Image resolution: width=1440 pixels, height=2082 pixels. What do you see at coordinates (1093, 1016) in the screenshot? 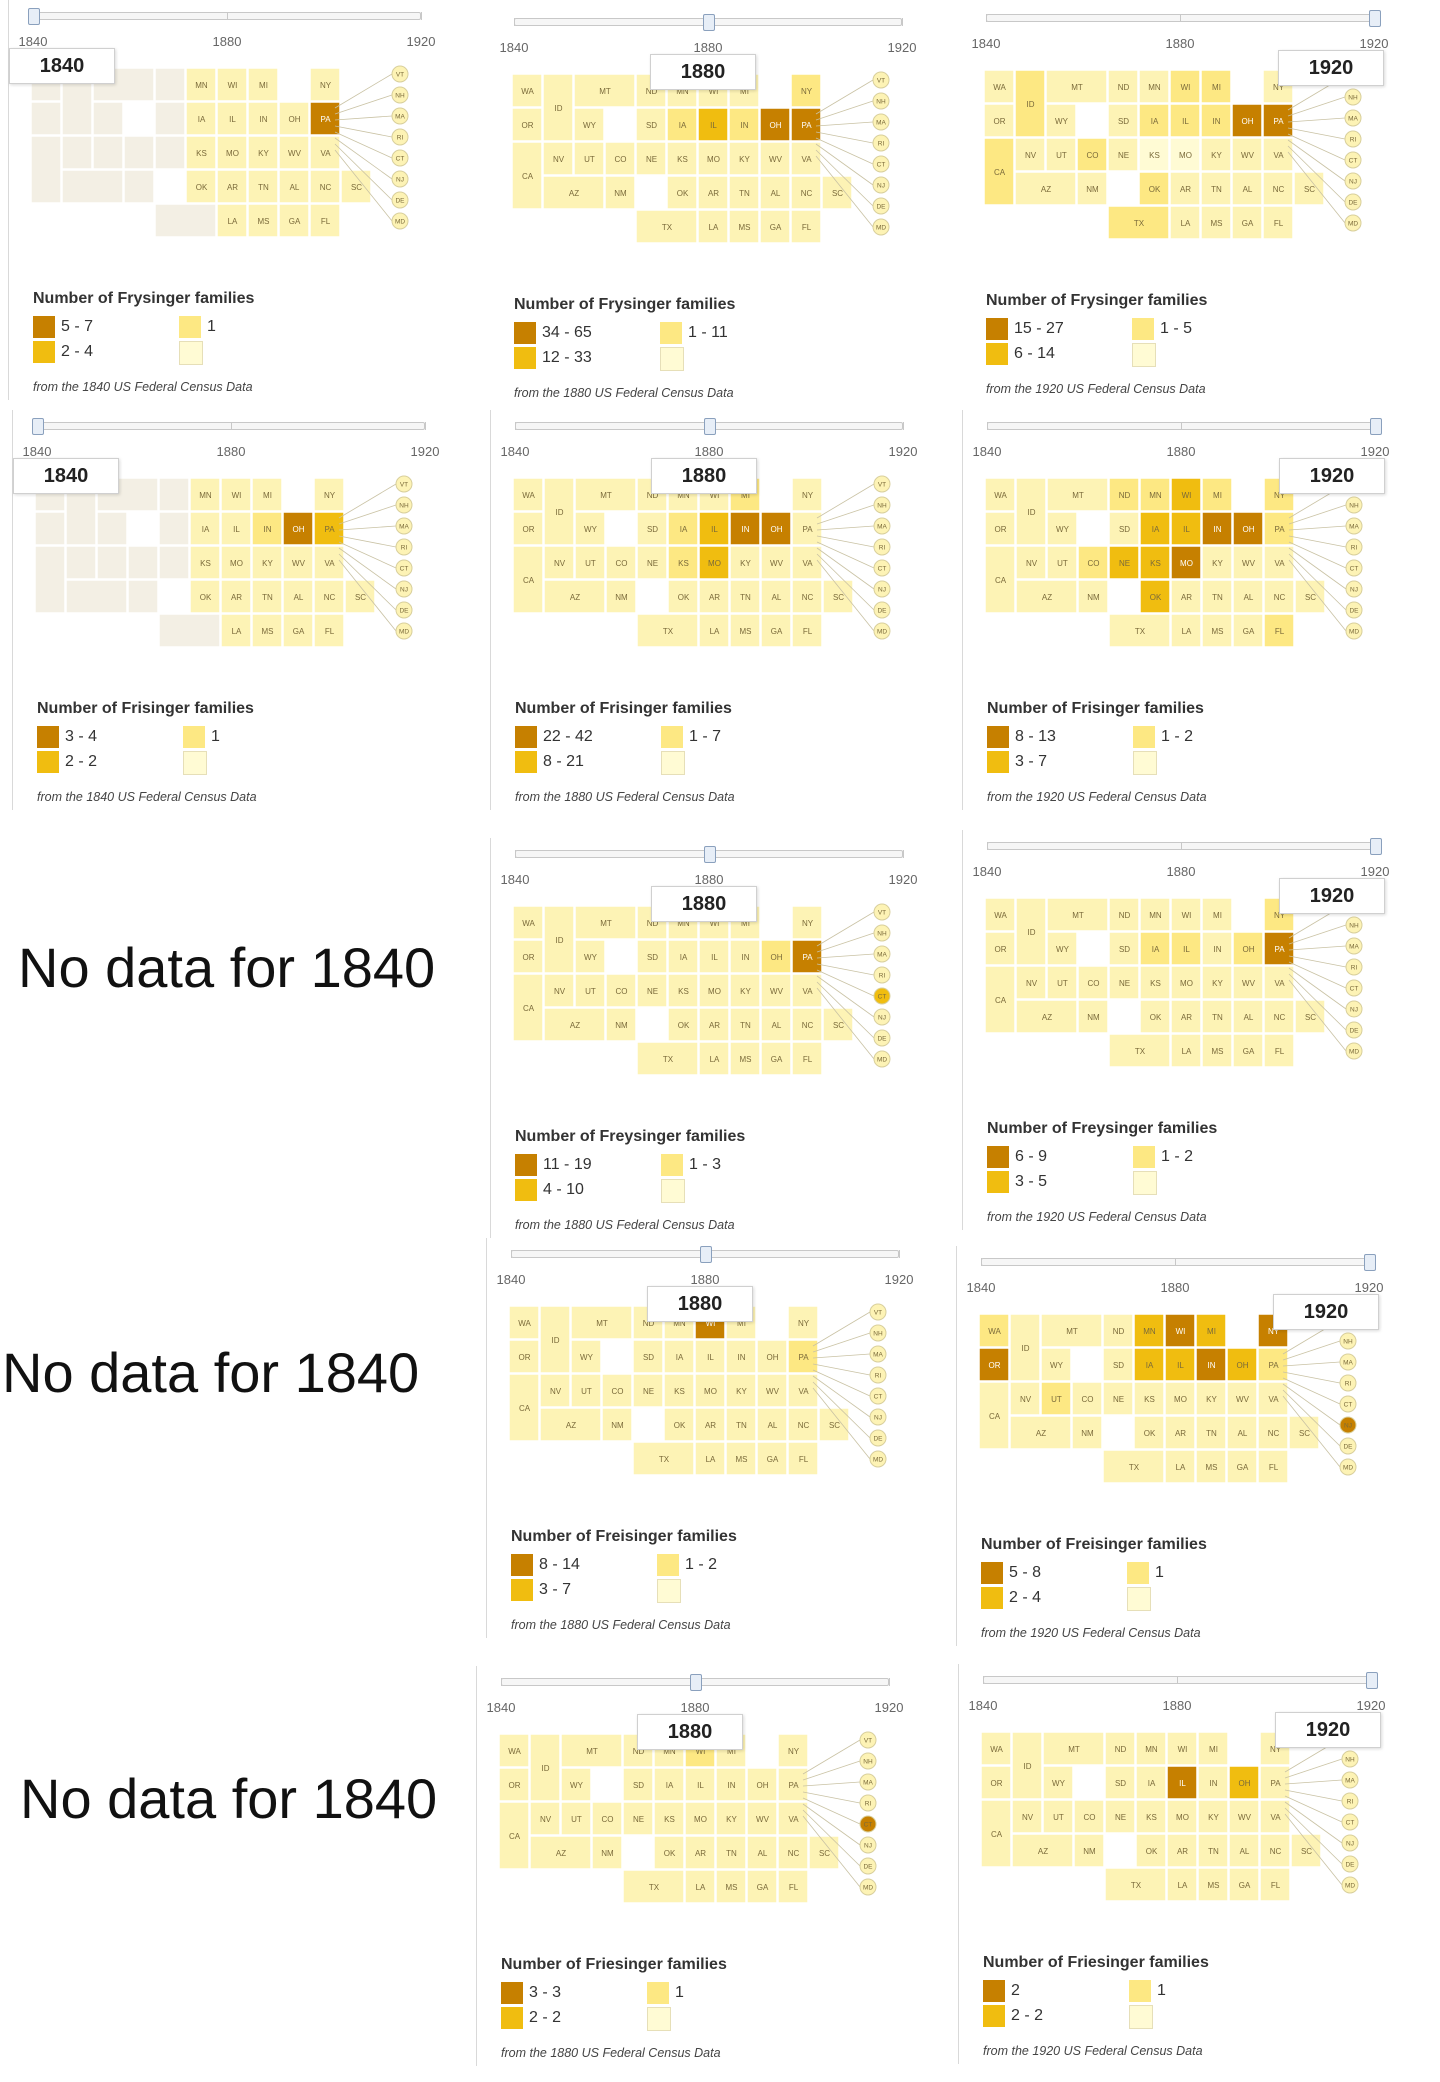
I see `state-nm` at bounding box center [1093, 1016].